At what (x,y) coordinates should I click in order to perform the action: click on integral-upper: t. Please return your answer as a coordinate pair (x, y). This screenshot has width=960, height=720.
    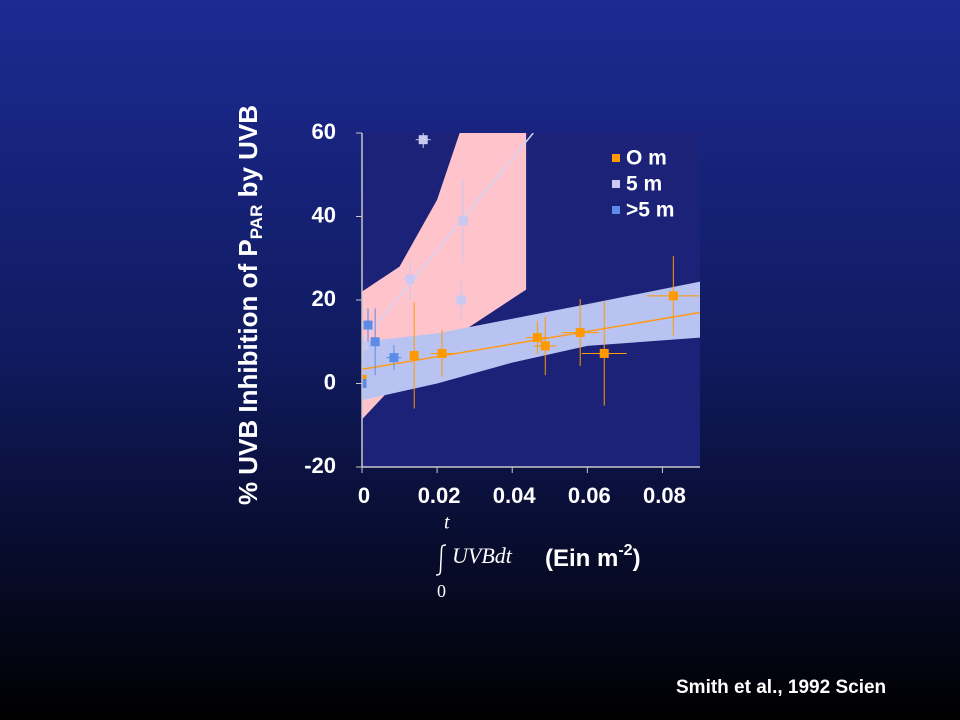
    Looking at the image, I should click on (447, 523).